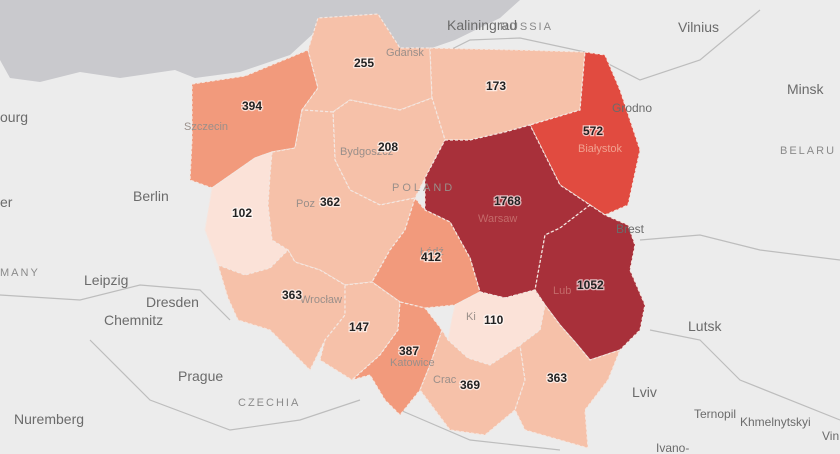  I want to click on region-lubuskie, so click(246, 213).